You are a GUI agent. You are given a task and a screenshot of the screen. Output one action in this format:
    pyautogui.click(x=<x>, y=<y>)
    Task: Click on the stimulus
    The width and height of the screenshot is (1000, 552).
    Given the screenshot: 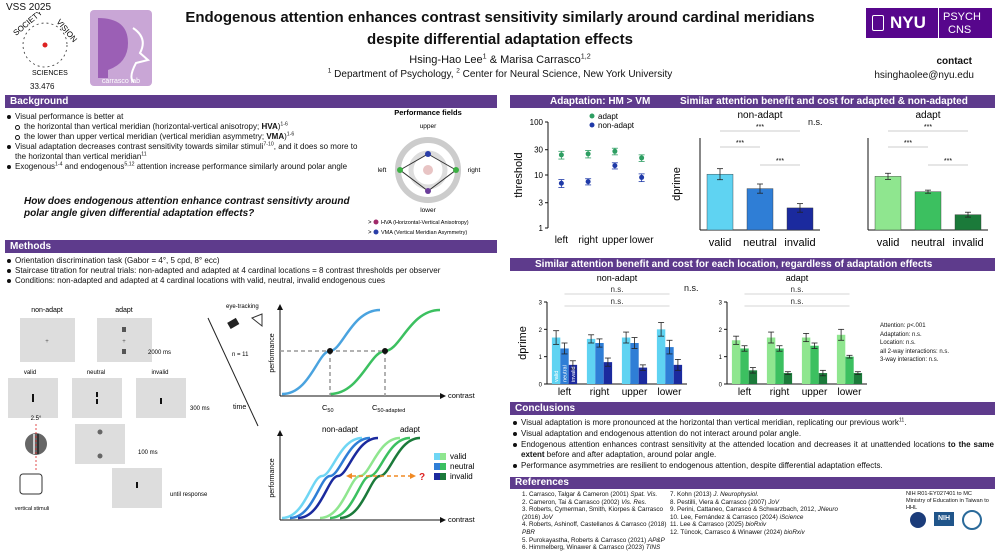 What is the action you would take?
    pyautogui.click(x=100, y=432)
    